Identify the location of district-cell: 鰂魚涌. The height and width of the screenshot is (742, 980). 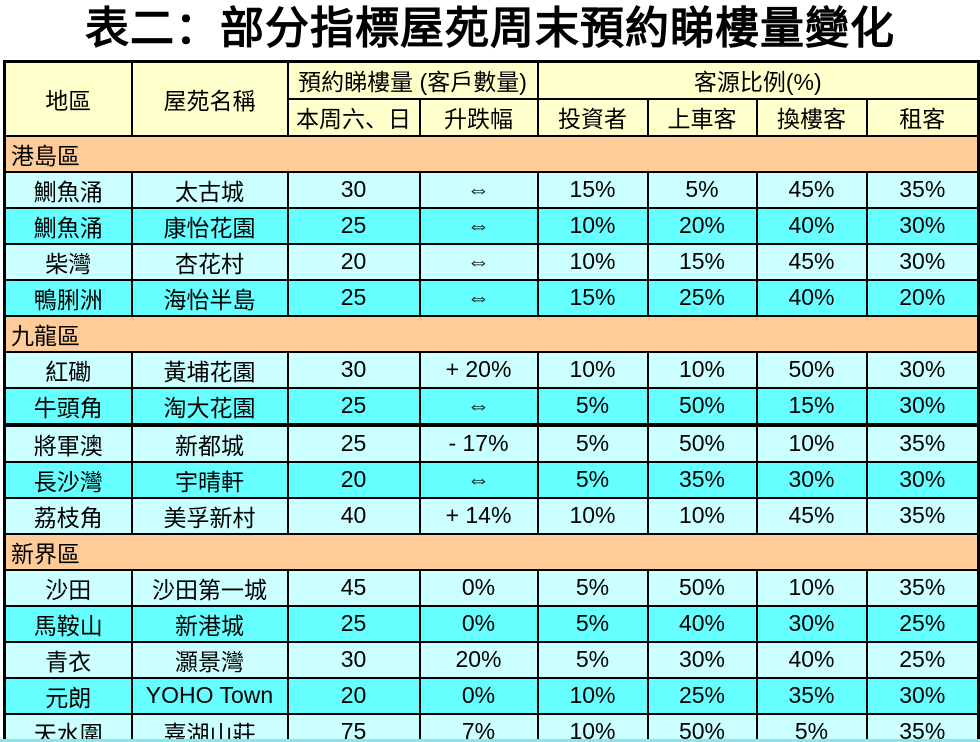
(68, 189).